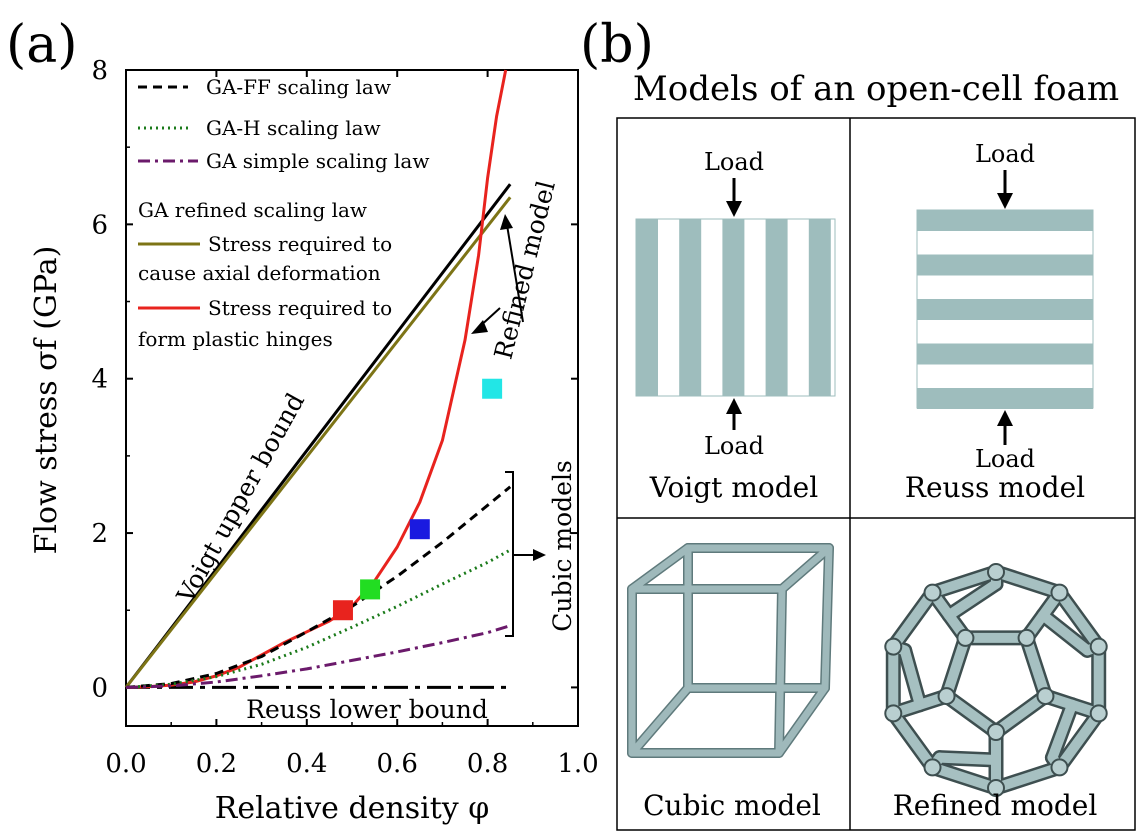 This screenshot has height=832, width=1137. Describe the element at coordinates (293, 128) in the screenshot. I see `legend-label-gah: GA-H scaling law` at that location.